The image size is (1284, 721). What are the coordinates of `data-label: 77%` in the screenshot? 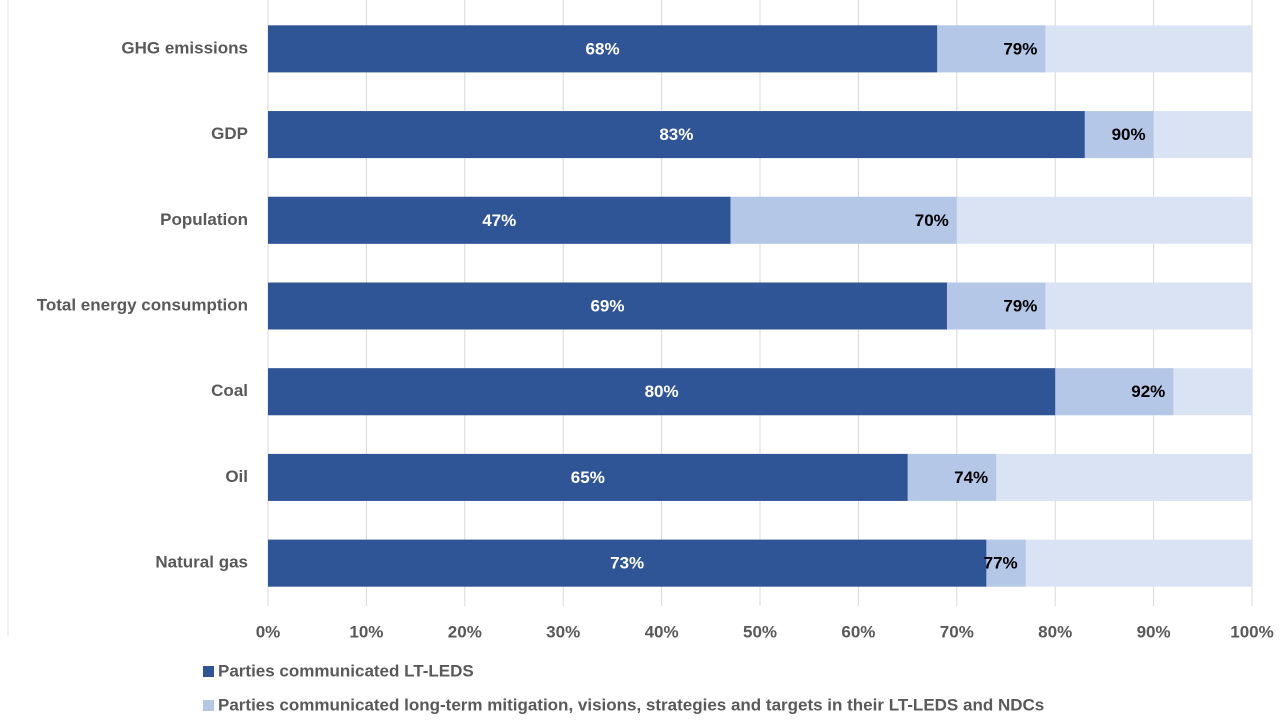 It's located at (1001, 563).